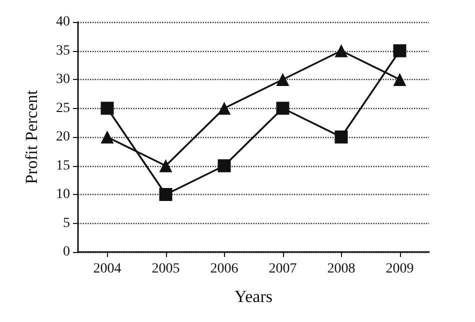 The width and height of the screenshot is (475, 322). I want to click on x-tick-label: 2005, so click(166, 269).